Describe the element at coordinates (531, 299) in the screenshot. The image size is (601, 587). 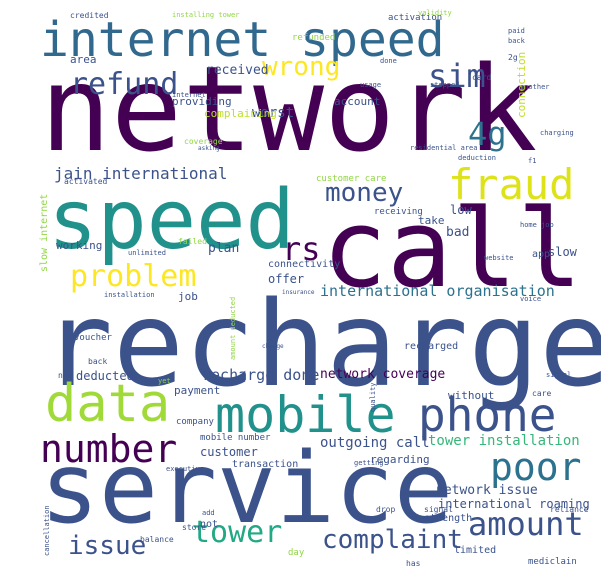
I see `word-voice: voice` at that location.